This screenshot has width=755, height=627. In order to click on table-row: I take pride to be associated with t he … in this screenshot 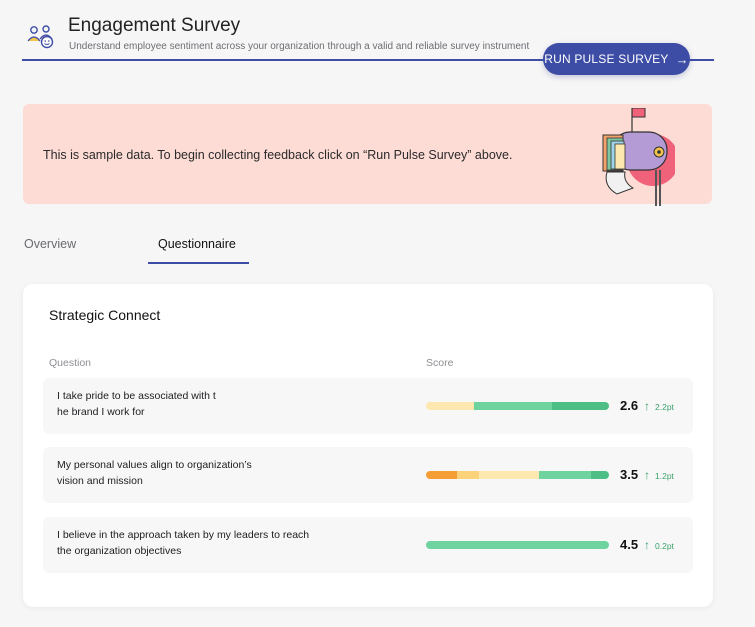, I will do `click(368, 406)`.